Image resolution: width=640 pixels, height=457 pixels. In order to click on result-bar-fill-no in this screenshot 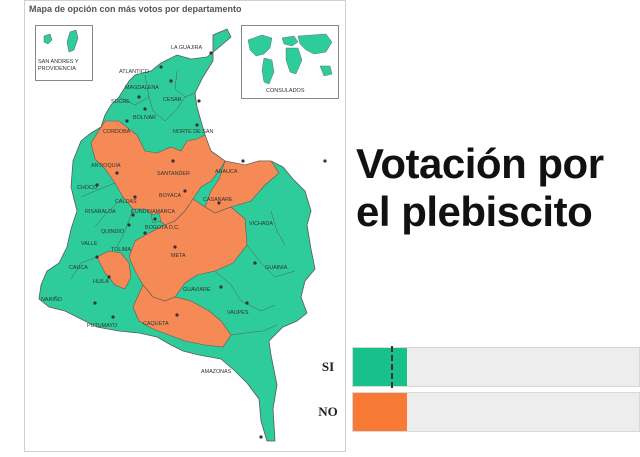, I will do `click(380, 412)`.